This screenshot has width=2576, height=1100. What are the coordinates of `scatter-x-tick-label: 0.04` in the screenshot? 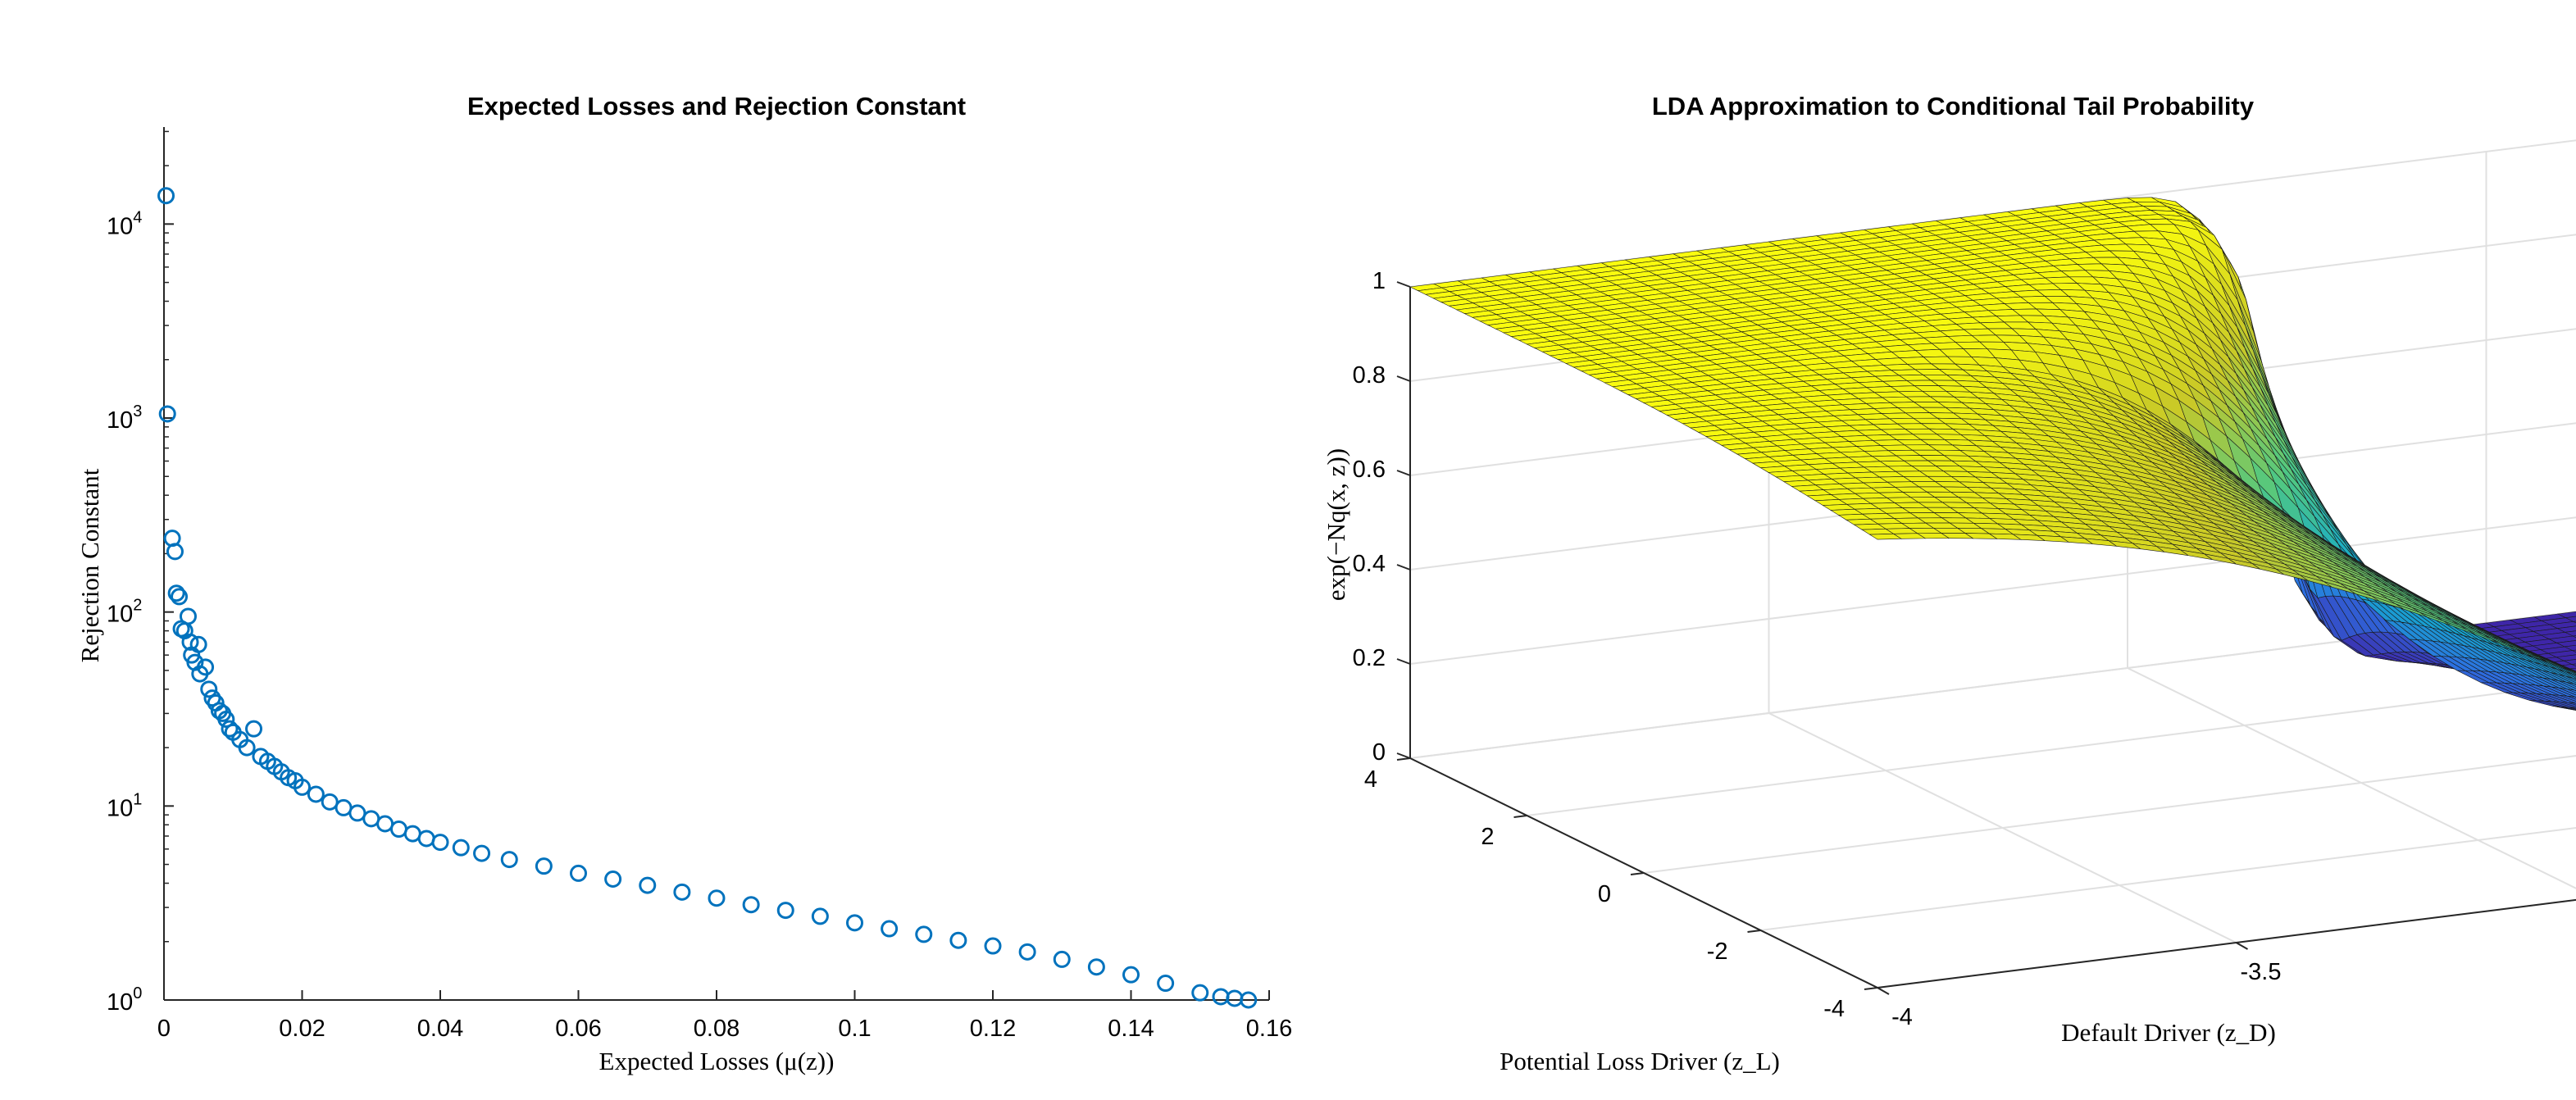 It's located at (440, 1029).